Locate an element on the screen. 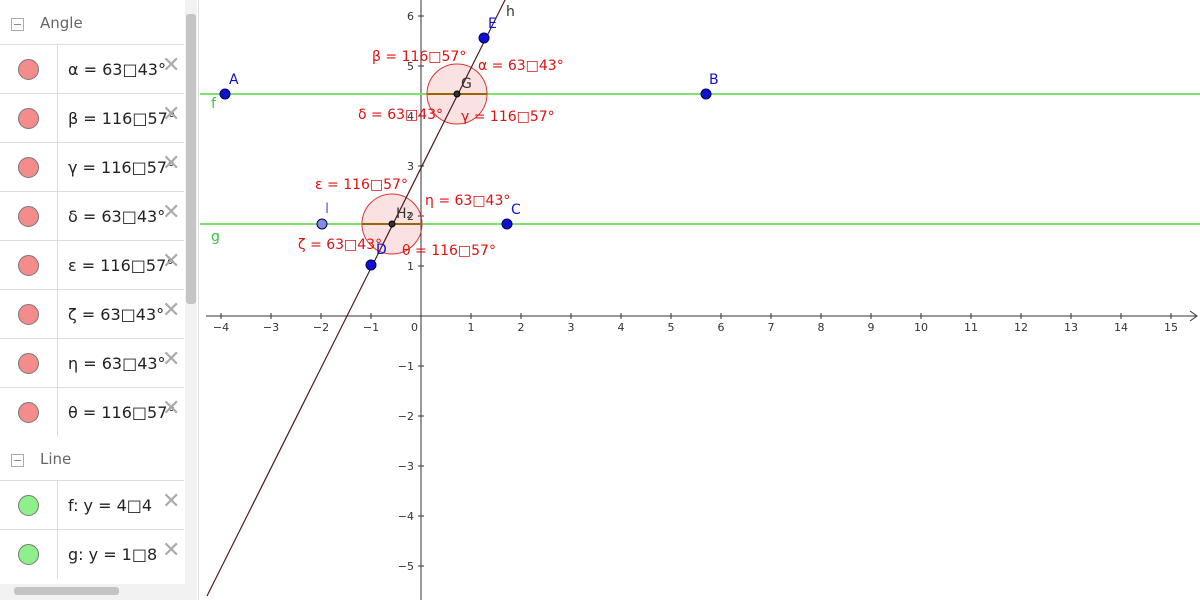 Image resolution: width=1200 pixels, height=600 pixels. group-title: Angle is located at coordinates (61, 23).